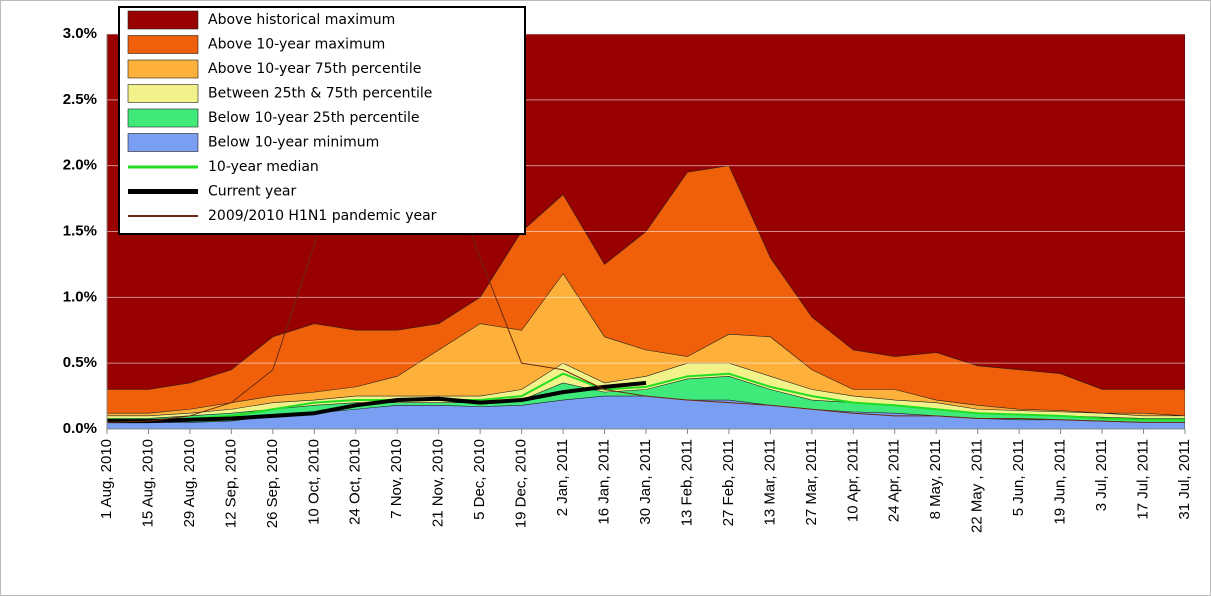 Image resolution: width=1211 pixels, height=596 pixels. Describe the element at coordinates (728, 482) in the screenshot. I see `x-tick-label: 27 Feb, 2011` at that location.